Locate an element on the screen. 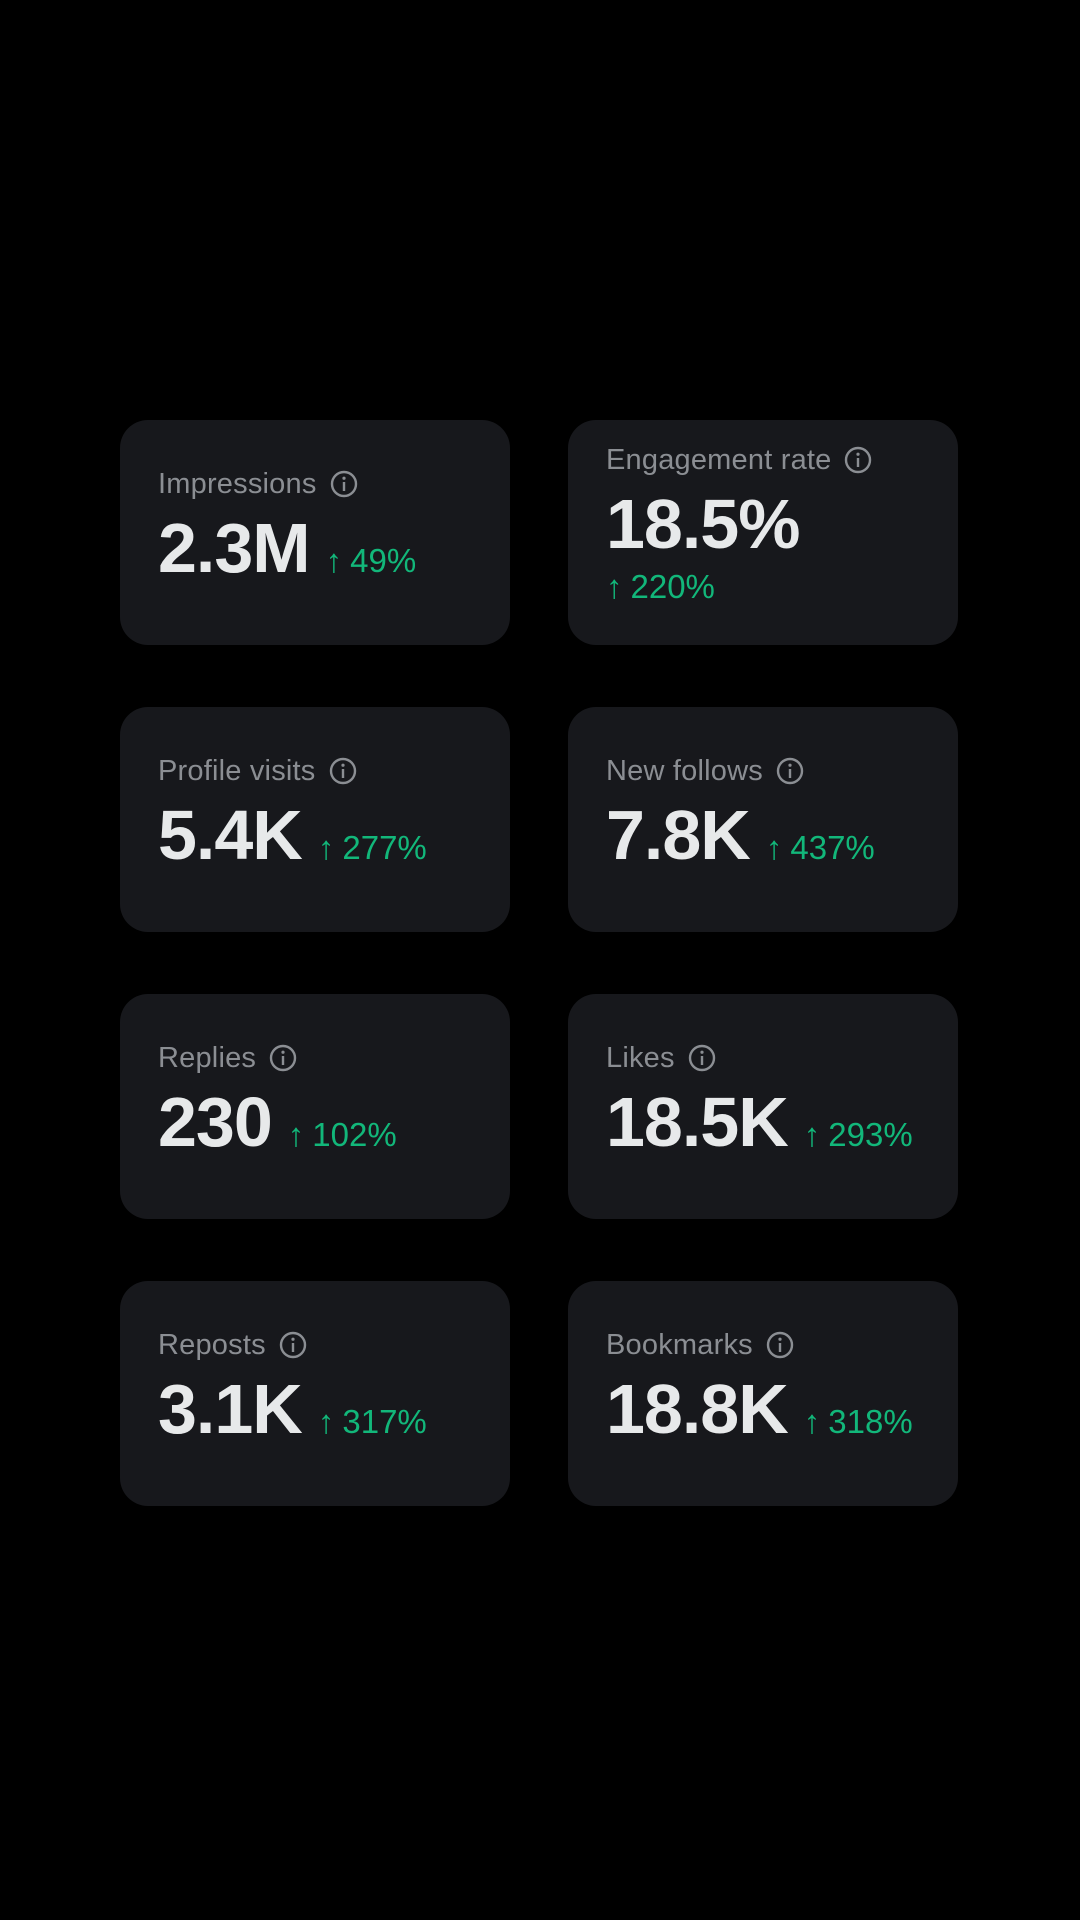 Image resolution: width=1080 pixels, height=1920 pixels. metric-change: ↑ 293% is located at coordinates (858, 1135).